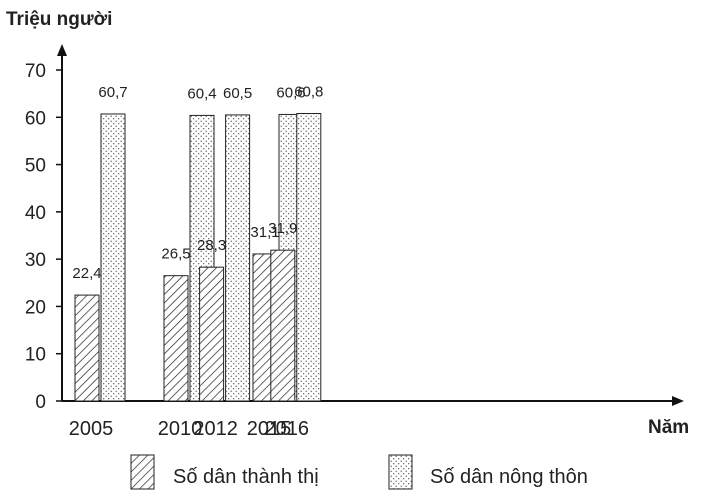 The height and width of the screenshot is (501, 716). What do you see at coordinates (400, 472) in the screenshot?
I see `legend-swatch-rural` at bounding box center [400, 472].